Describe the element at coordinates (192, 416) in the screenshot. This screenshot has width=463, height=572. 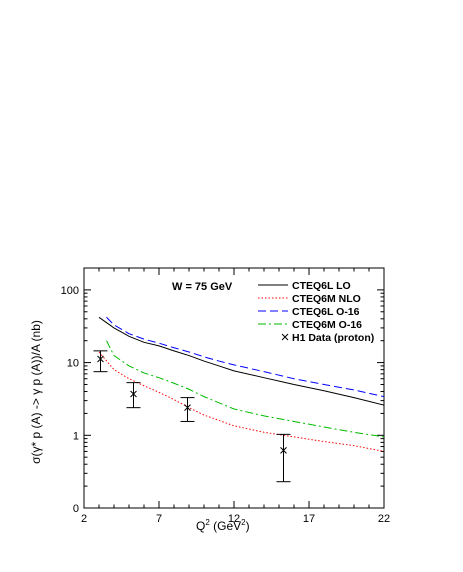
I see `data-points` at that location.